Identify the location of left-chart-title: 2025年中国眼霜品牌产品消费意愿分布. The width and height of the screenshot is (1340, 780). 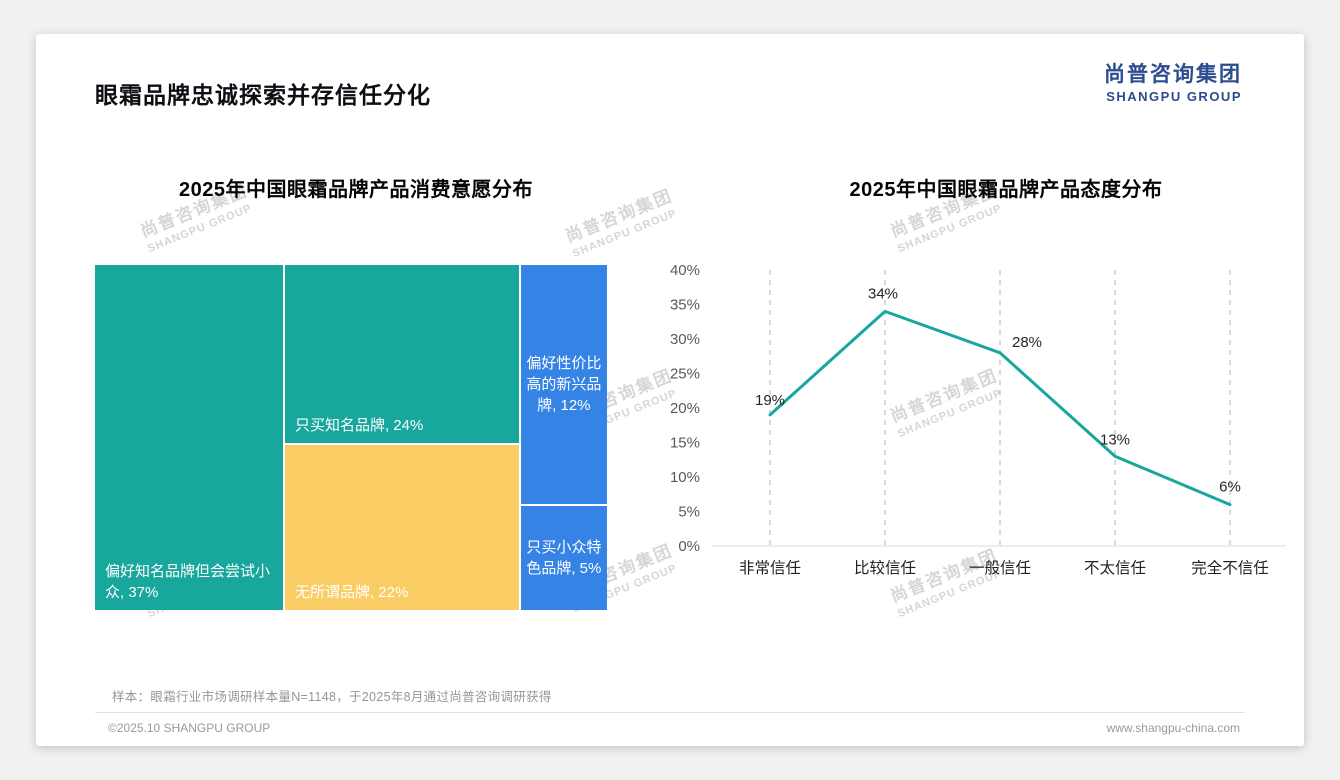
(356, 190).